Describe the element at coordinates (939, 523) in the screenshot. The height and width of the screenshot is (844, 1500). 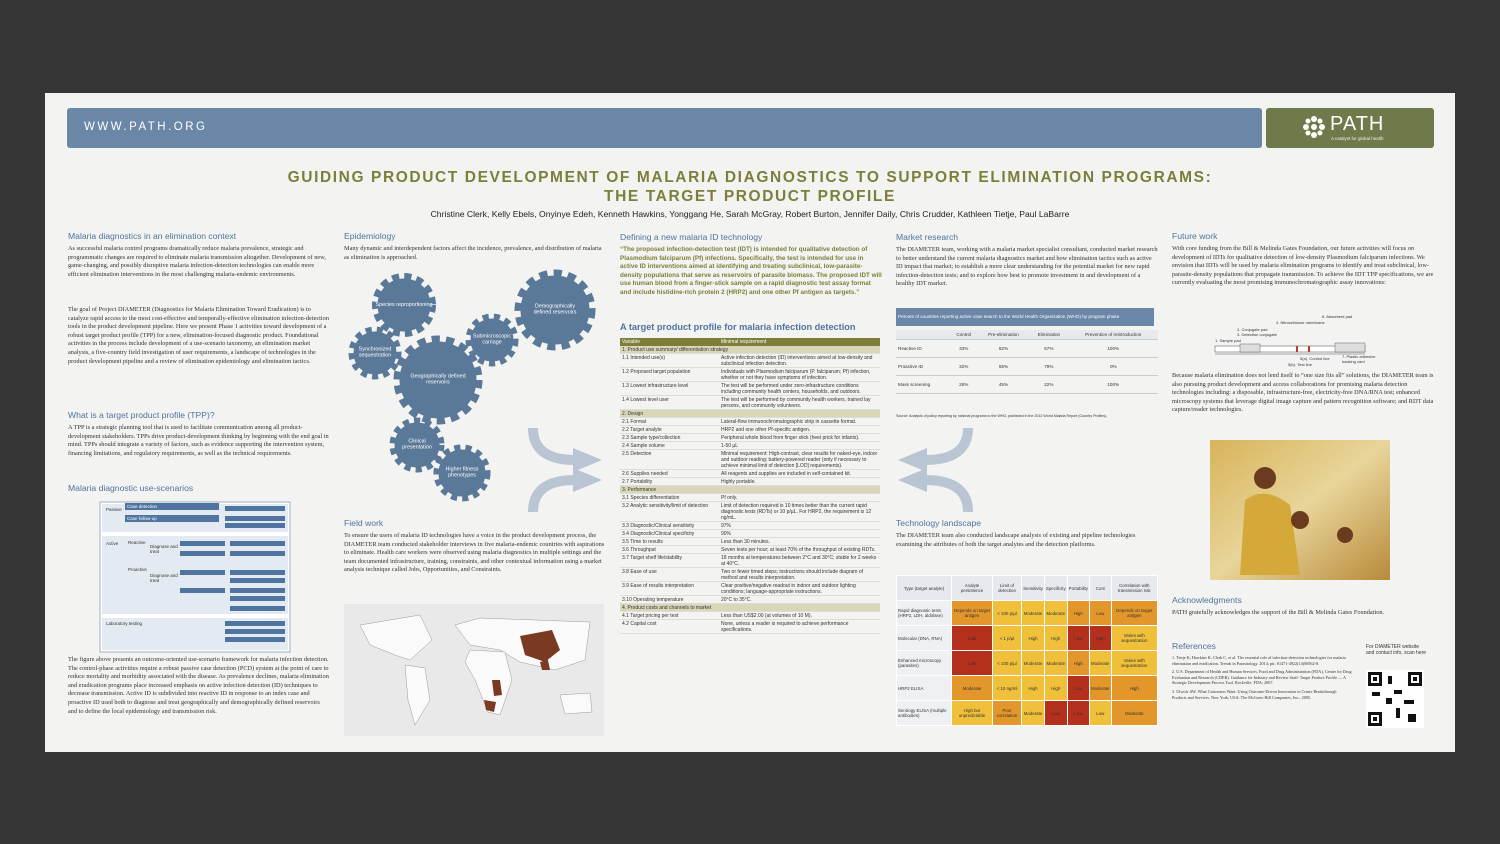
I see `heading: Technology landscape` at that location.